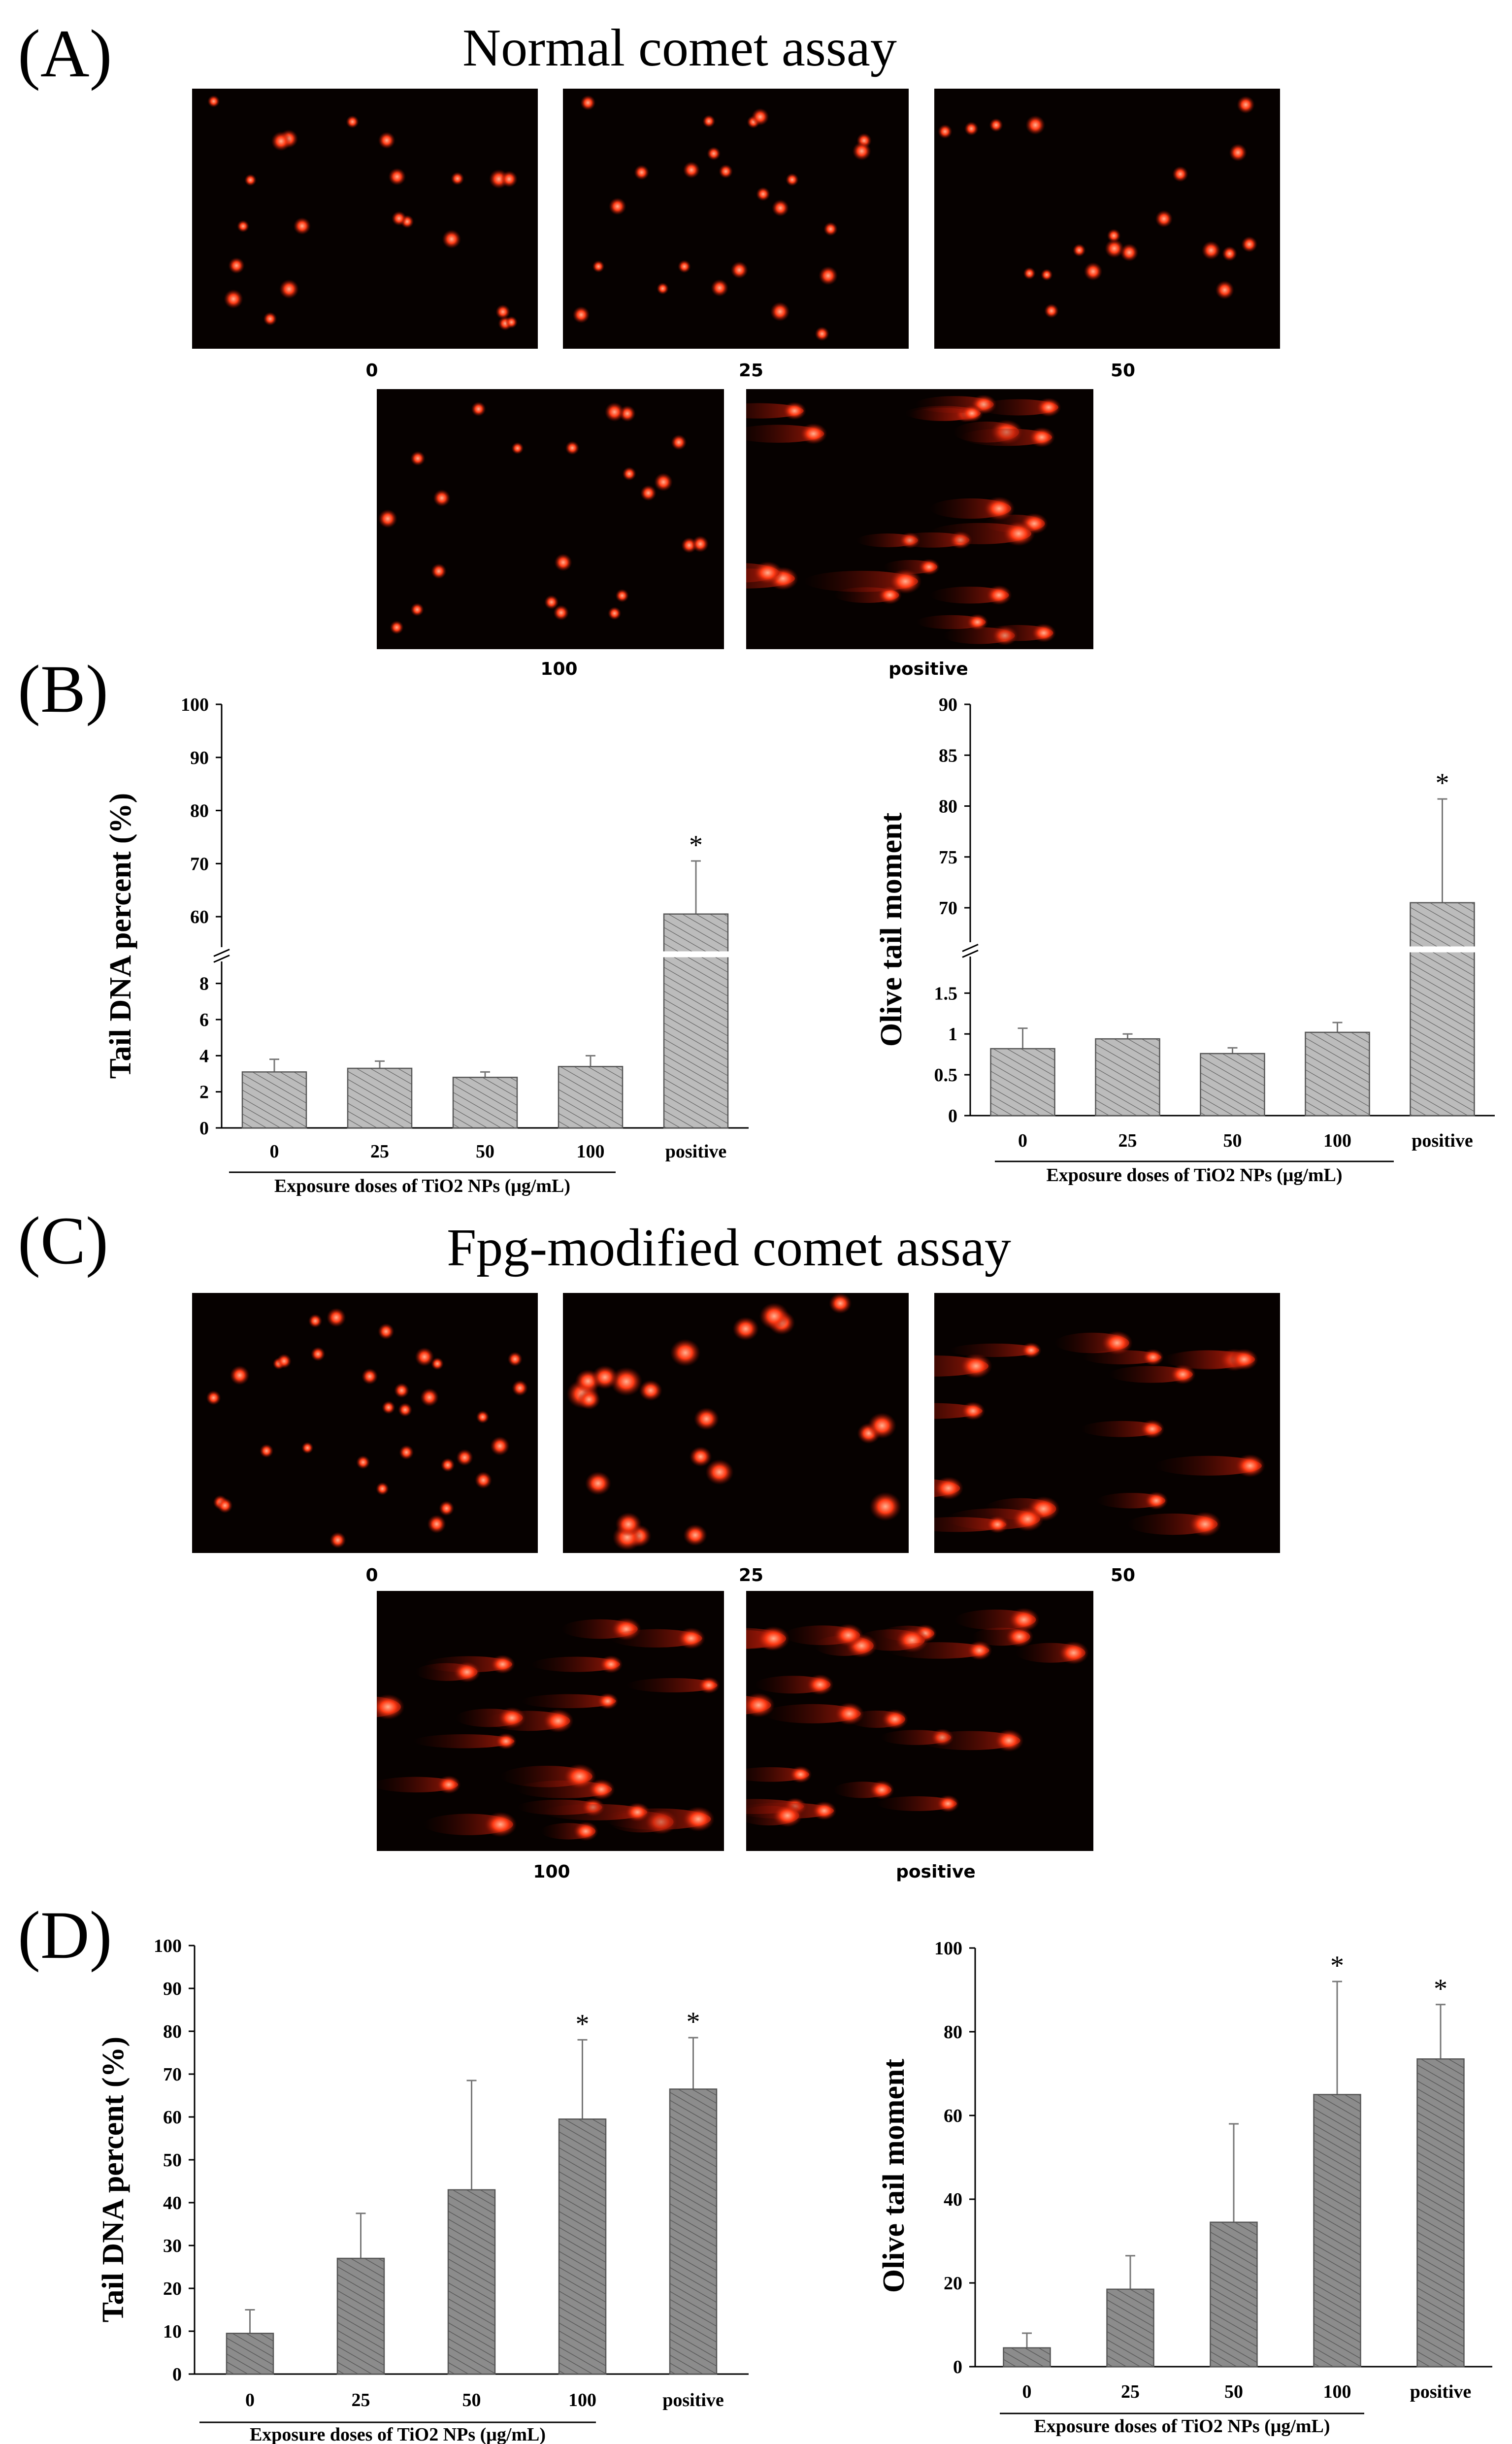  I want to click on y-tick-label: 8, so click(204, 984).